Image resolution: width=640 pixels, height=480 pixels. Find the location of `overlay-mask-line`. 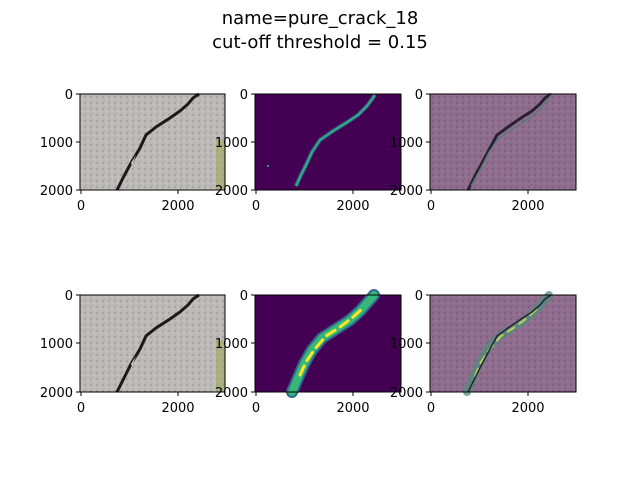

overlay-mask-line is located at coordinates (511, 140).